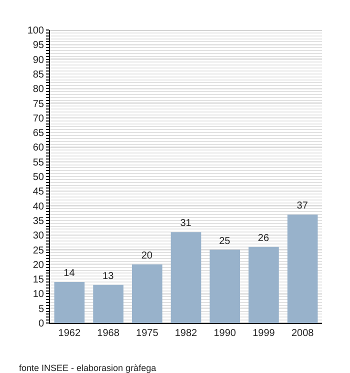 This screenshot has height=373, width=350. What do you see at coordinates (108, 333) in the screenshot?
I see `x-tick-label: 1968` at bounding box center [108, 333].